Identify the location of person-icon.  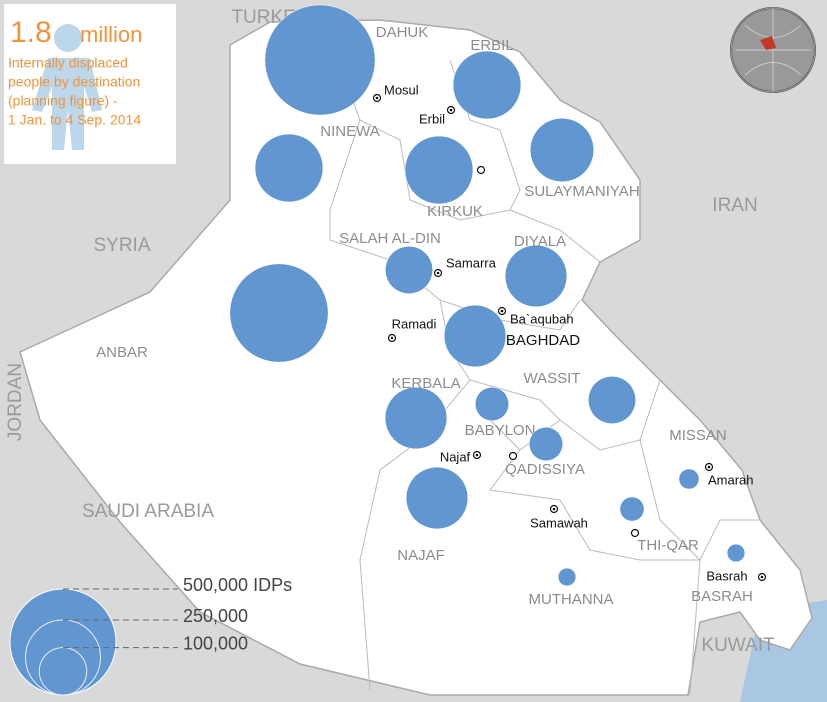
(67, 87).